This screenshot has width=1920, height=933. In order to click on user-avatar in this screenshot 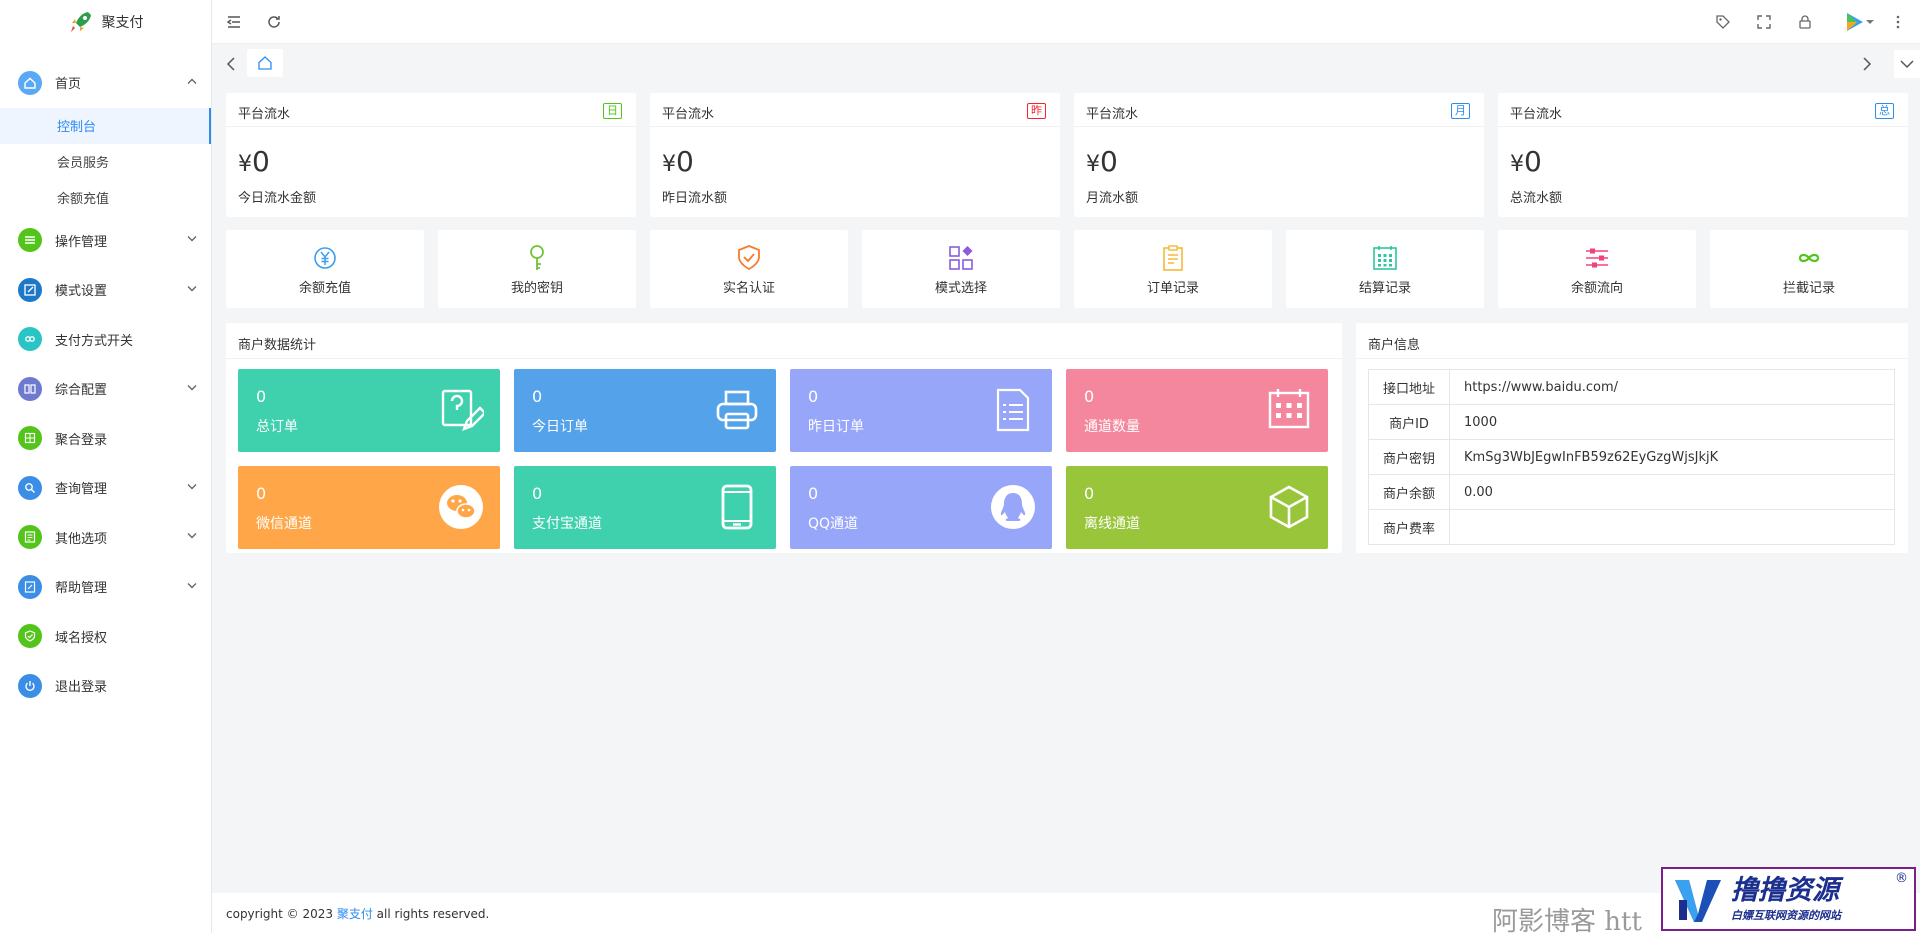, I will do `click(1854, 22)`.